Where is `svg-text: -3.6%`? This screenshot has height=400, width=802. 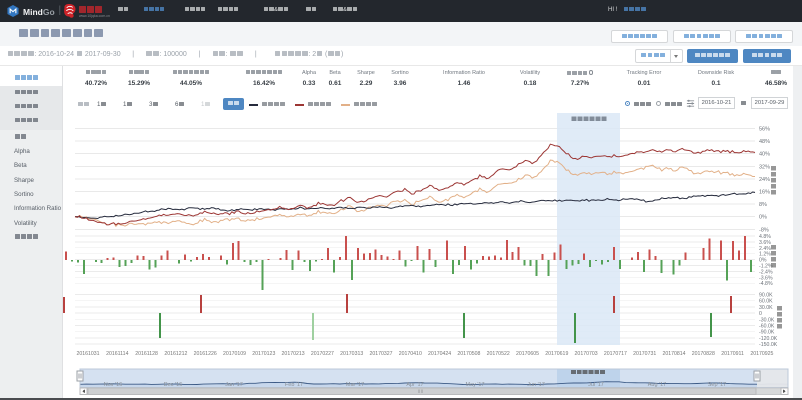
svg-text: -3.6% is located at coordinates (766, 278).